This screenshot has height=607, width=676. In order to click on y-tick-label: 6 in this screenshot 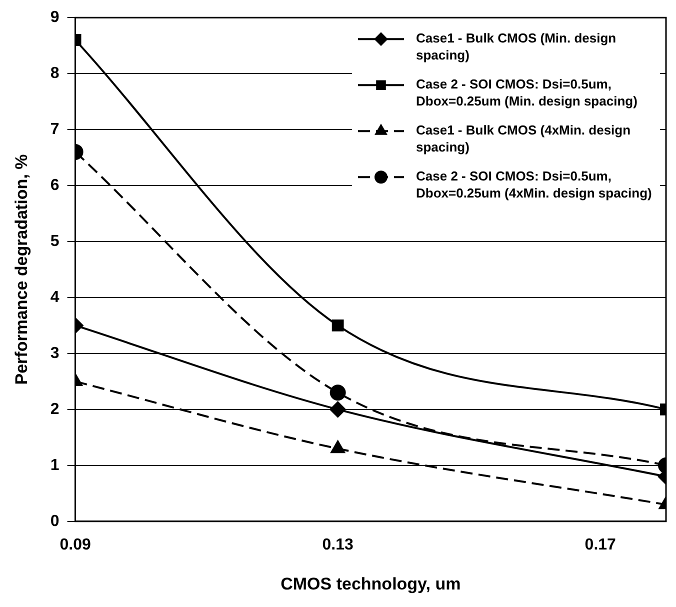, I will do `click(55, 185)`.